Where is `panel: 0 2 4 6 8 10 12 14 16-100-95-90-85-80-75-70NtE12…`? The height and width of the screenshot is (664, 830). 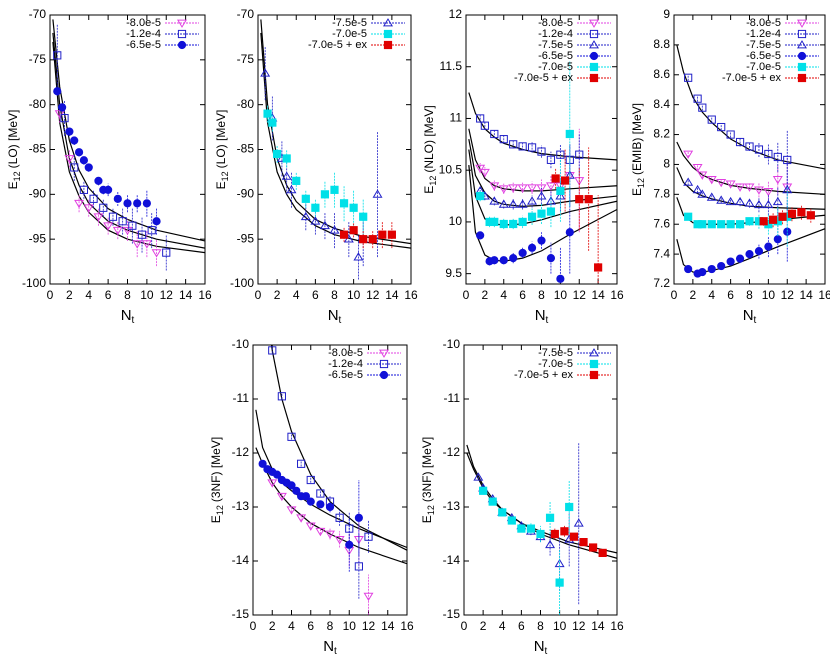 panel: 0 2 4 6 8 10 12 14 16-100-95-90-85-80-75-70NtE12… is located at coordinates (109, 166).